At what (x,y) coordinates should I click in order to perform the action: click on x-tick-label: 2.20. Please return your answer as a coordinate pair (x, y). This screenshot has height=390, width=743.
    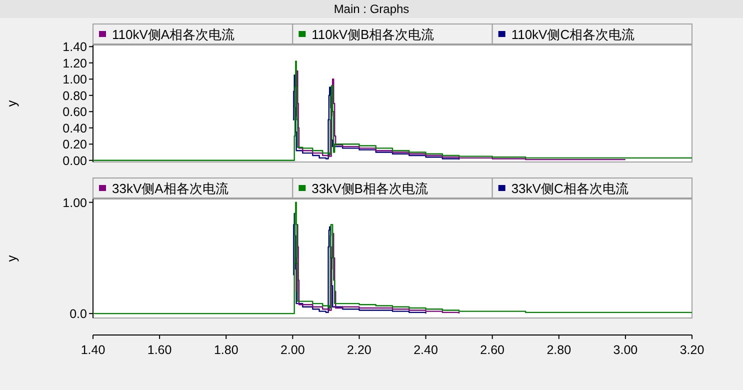
    Looking at the image, I should click on (359, 350).